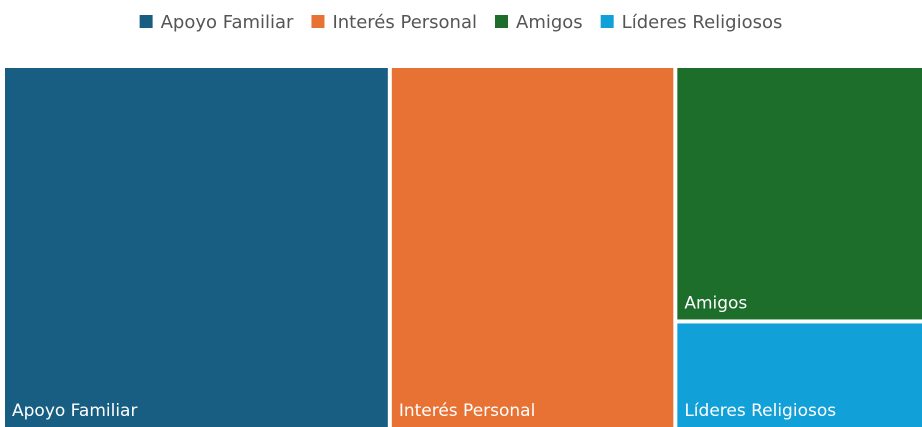 This screenshot has height=427, width=922. What do you see at coordinates (702, 22) in the screenshot?
I see `legend-label: Líderes Religiosos` at bounding box center [702, 22].